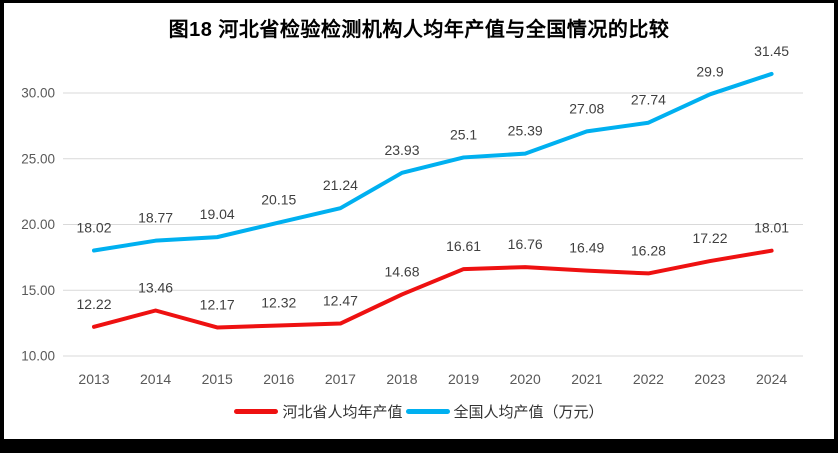  What do you see at coordinates (93, 304) in the screenshot?
I see `data-label-series0: 12.22` at bounding box center [93, 304].